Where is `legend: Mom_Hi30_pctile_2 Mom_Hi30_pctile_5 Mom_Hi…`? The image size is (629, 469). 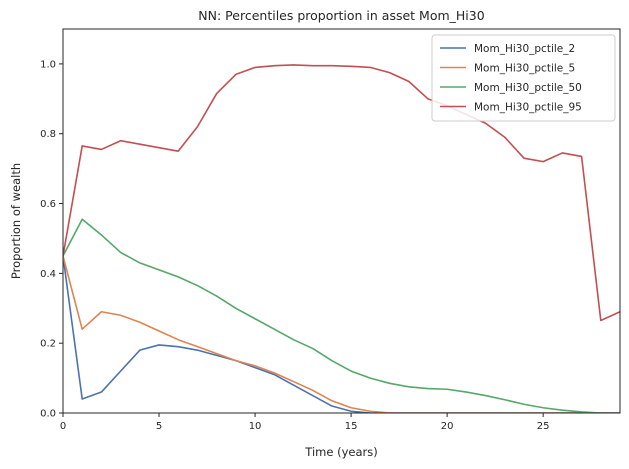 legend: Mom_Hi30_pctile_2 Mom_Hi30_pctile_5 Mom_Hi… is located at coordinates (523, 78).